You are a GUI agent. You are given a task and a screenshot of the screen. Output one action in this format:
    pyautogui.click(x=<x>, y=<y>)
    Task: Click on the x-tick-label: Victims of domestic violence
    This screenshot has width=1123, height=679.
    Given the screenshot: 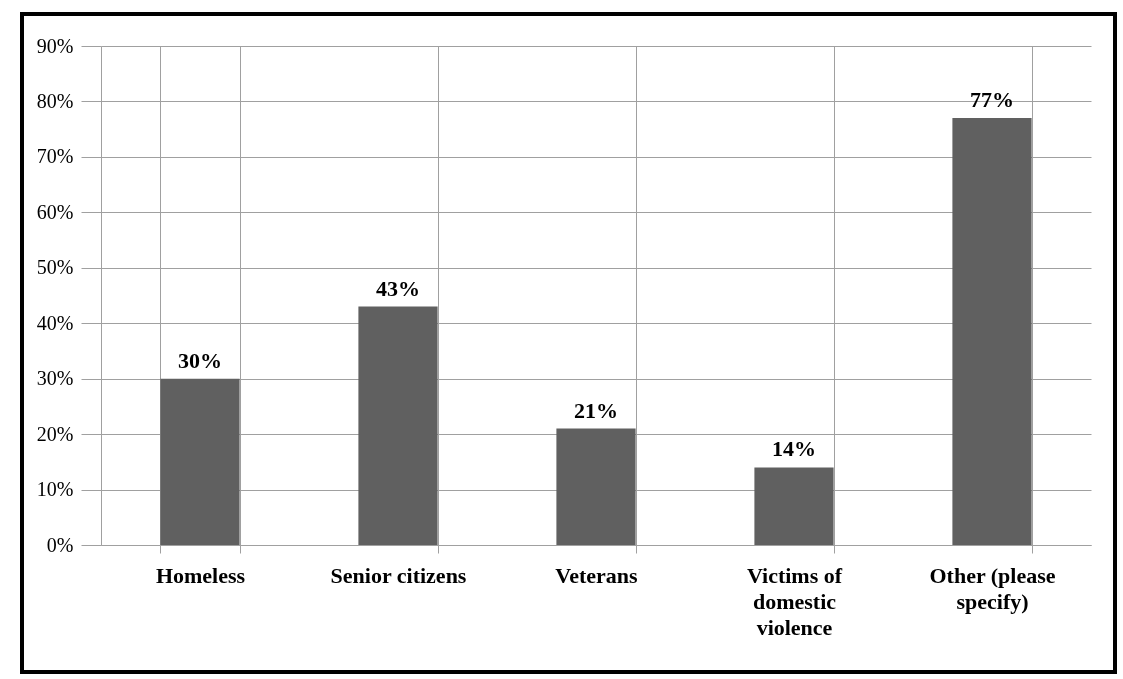 What is the action you would take?
    pyautogui.click(x=794, y=601)
    